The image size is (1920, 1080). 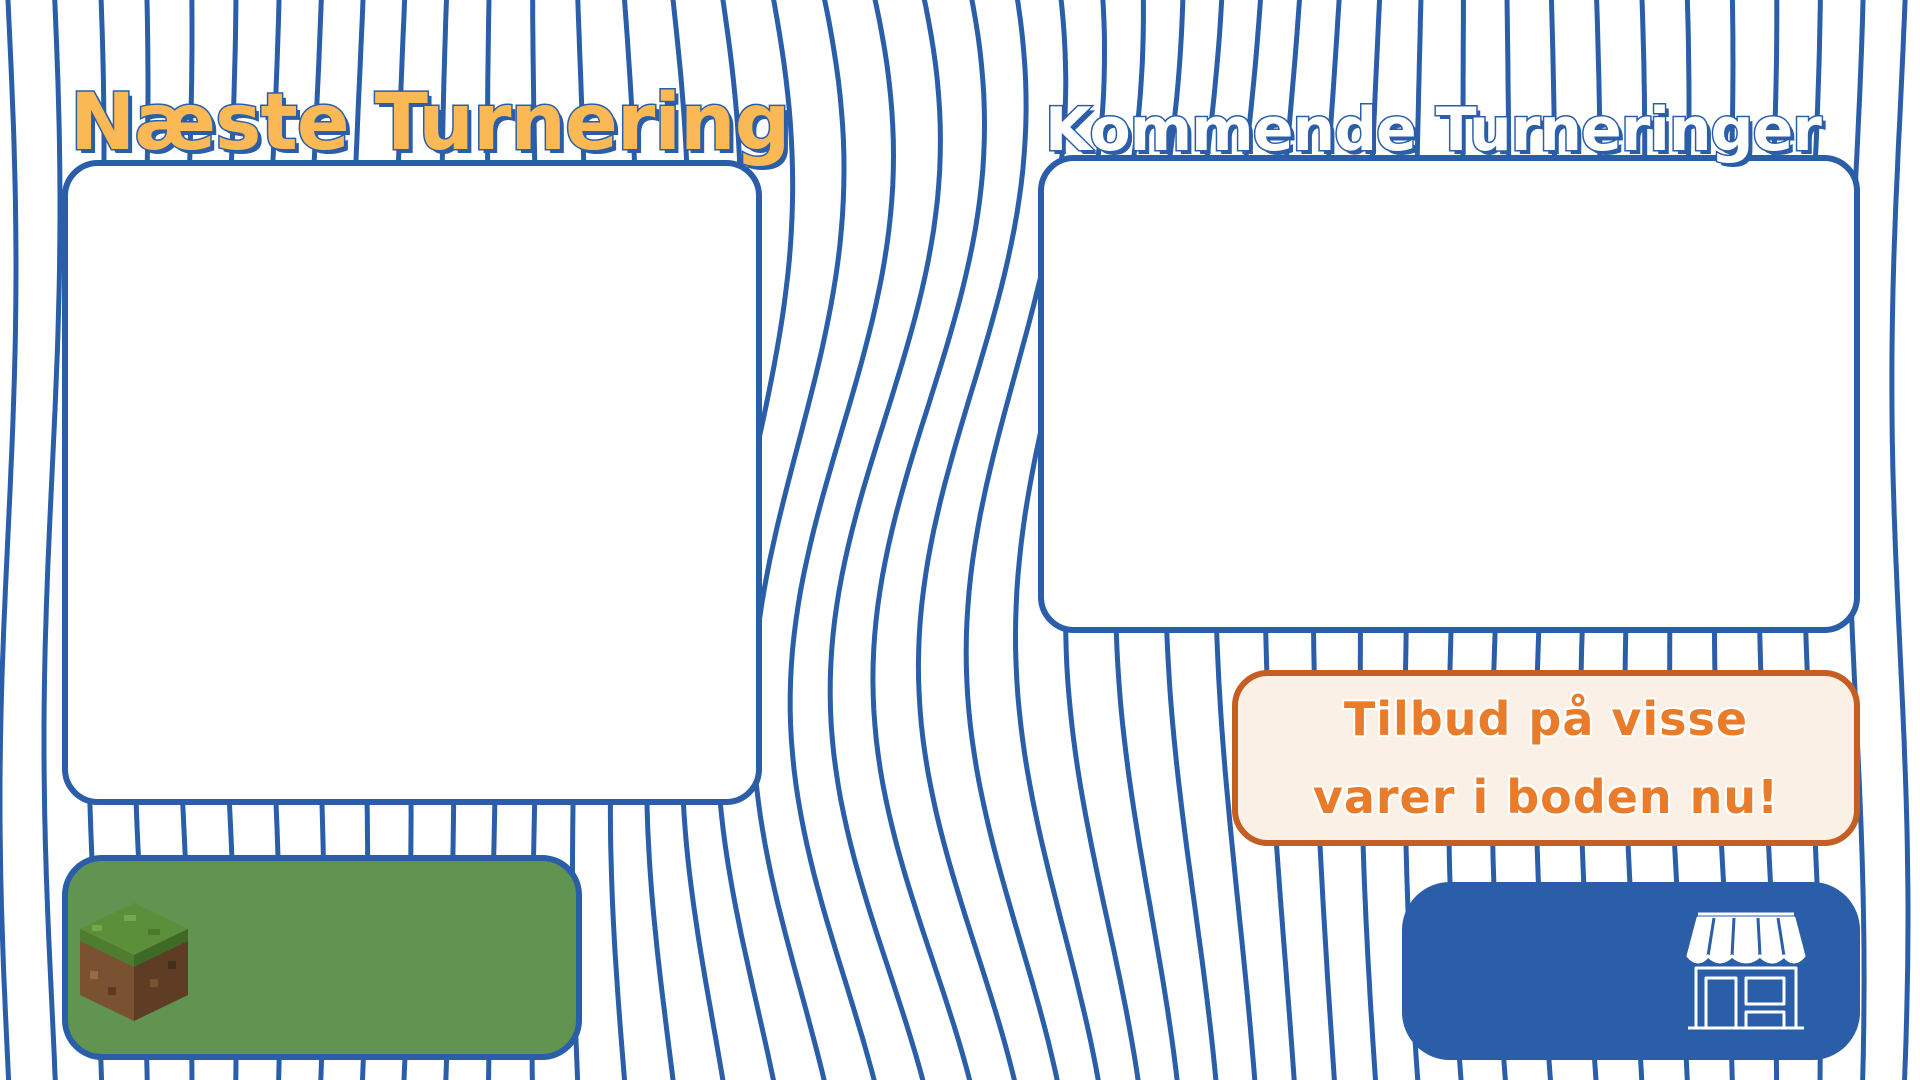 What do you see at coordinates (1631, 971) in the screenshot?
I see `shop-box` at bounding box center [1631, 971].